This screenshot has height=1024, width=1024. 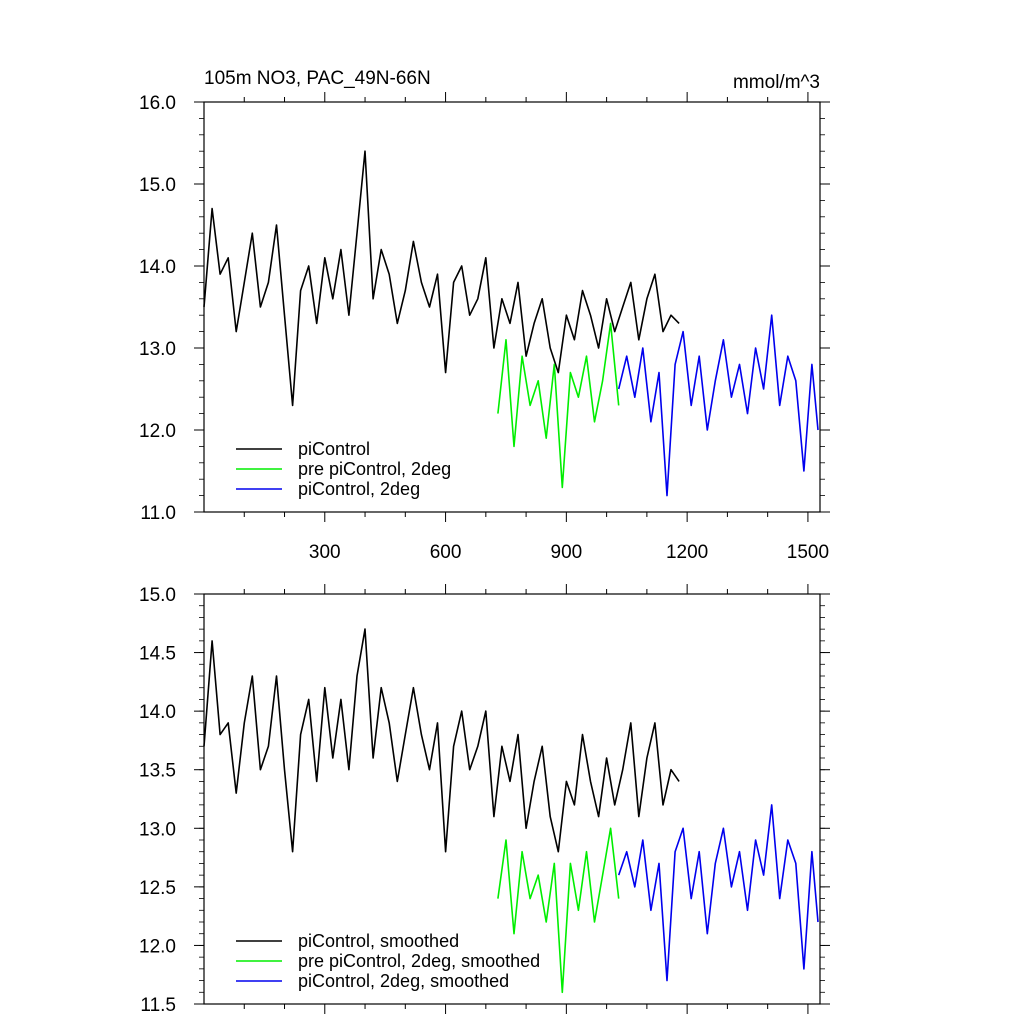 I want to click on x-tick-label: 900, so click(x=567, y=552).